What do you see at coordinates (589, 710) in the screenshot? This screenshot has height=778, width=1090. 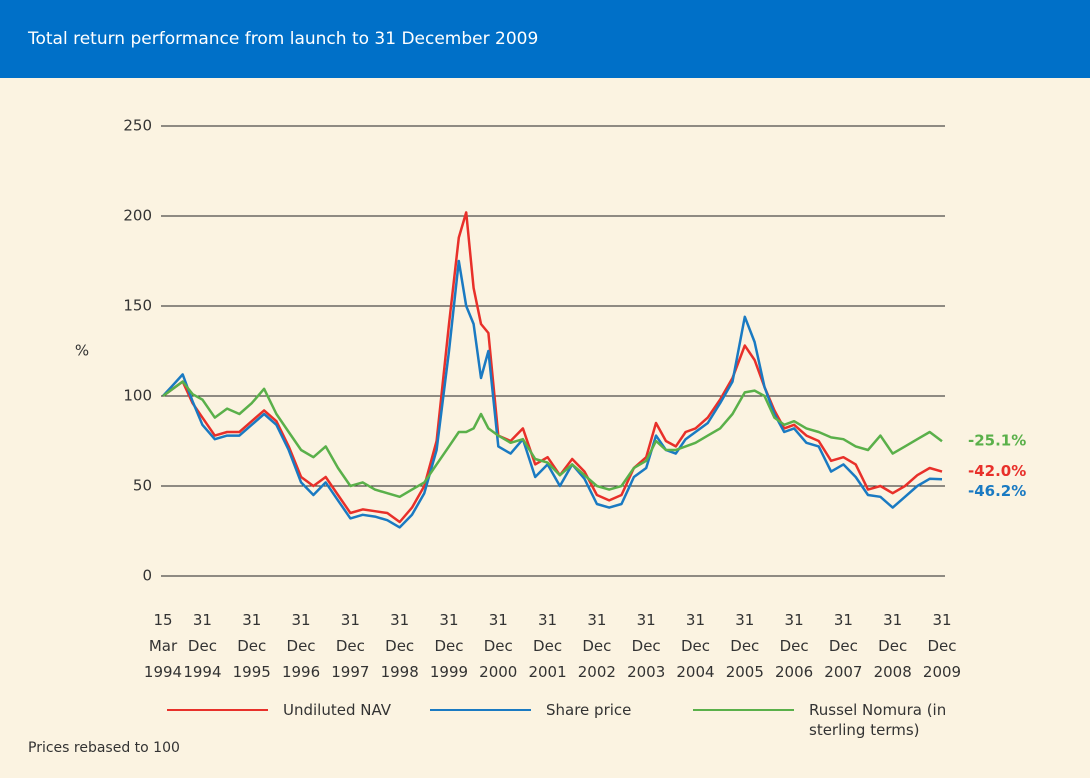 I see `legend-label: Share price` at bounding box center [589, 710].